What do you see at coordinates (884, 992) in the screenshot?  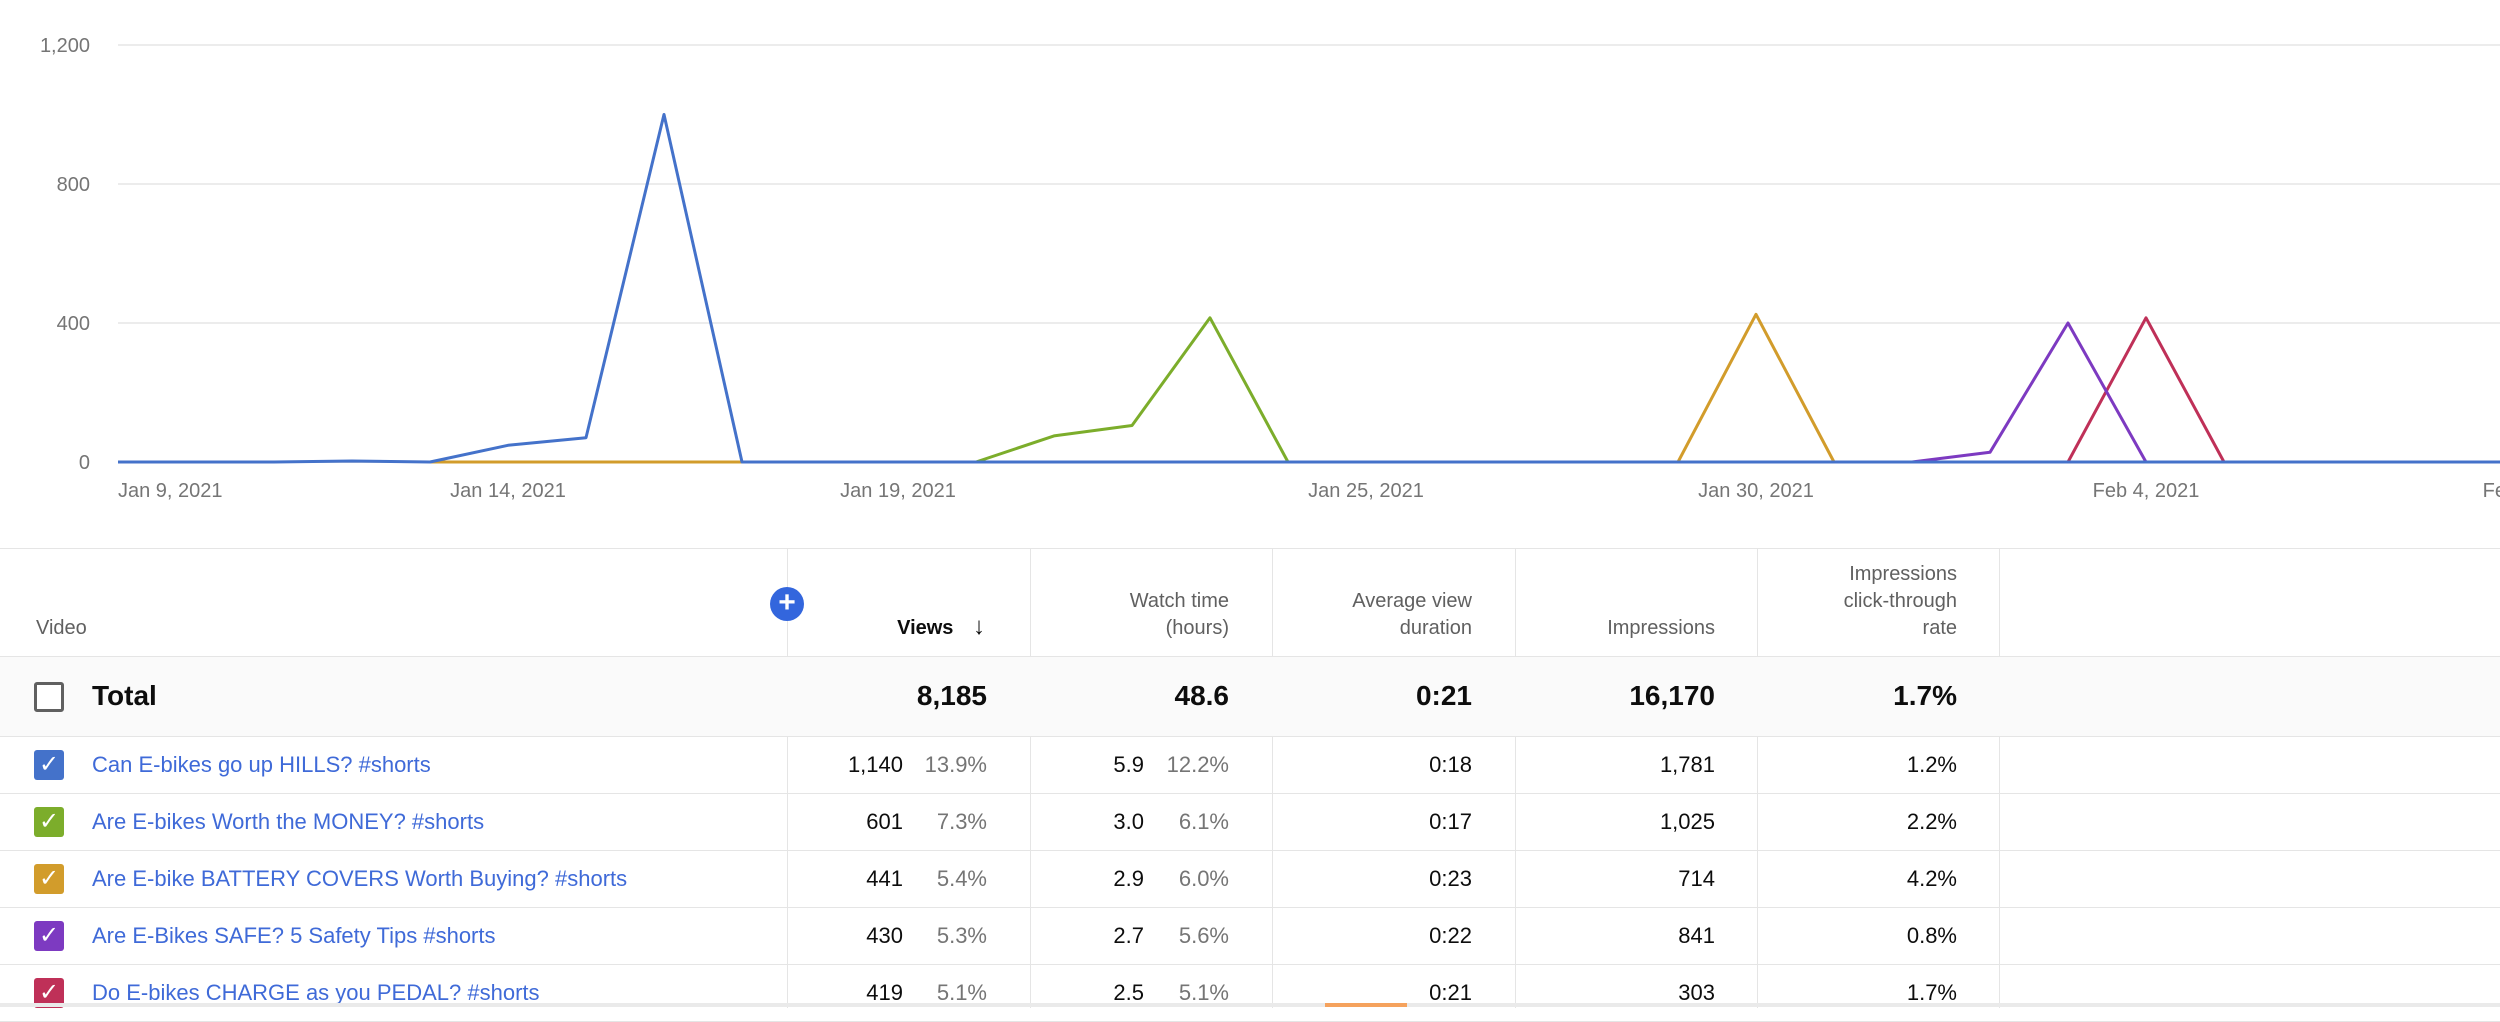 I see `views-value: 419` at bounding box center [884, 992].